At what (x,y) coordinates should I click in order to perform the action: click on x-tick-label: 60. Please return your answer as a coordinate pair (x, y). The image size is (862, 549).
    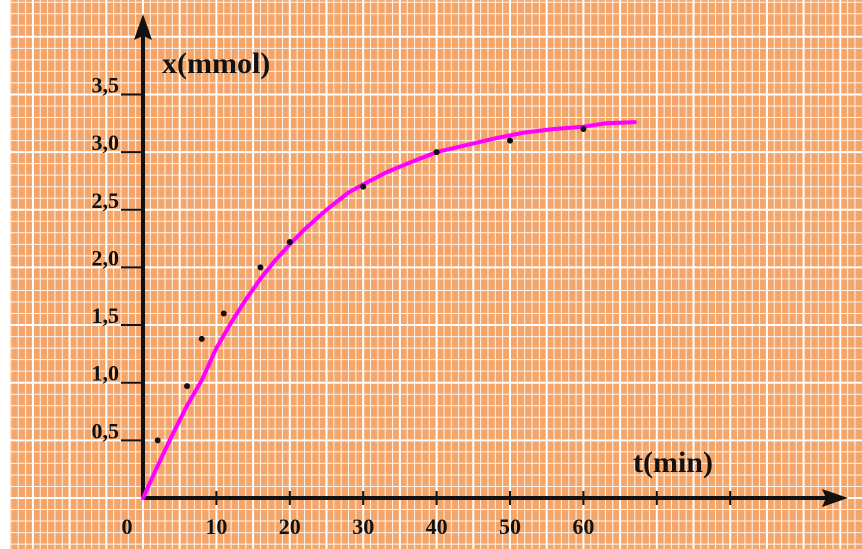
    Looking at the image, I should click on (583, 526).